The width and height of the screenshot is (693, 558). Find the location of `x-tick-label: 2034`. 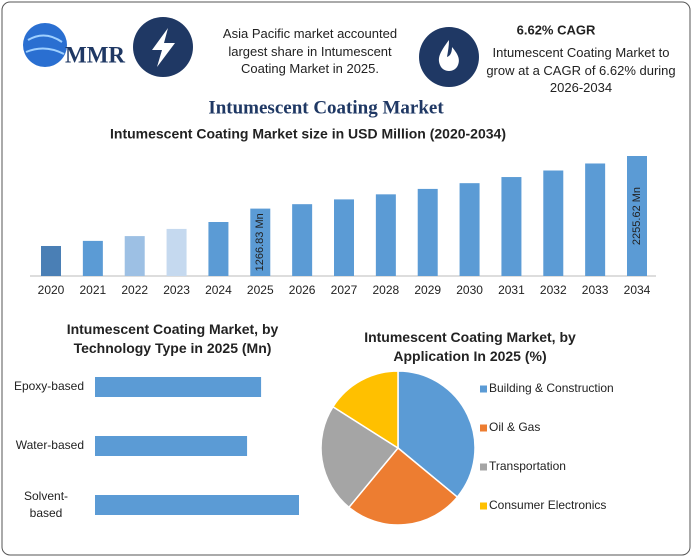

x-tick-label: 2034 is located at coordinates (637, 290).